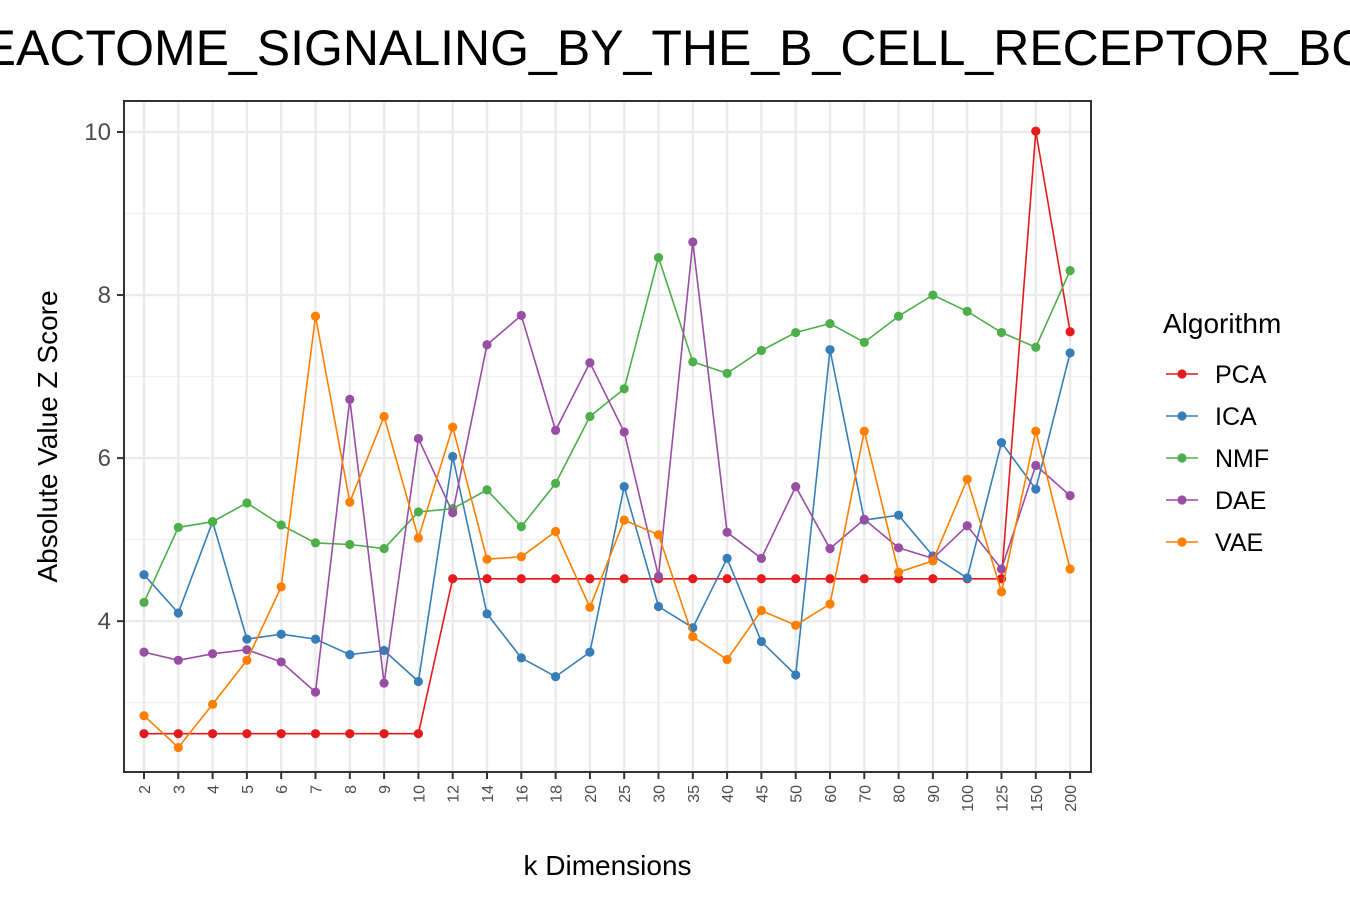 The image size is (1350, 900). Describe the element at coordinates (1242, 459) in the screenshot. I see `legend-label: NMF` at that location.